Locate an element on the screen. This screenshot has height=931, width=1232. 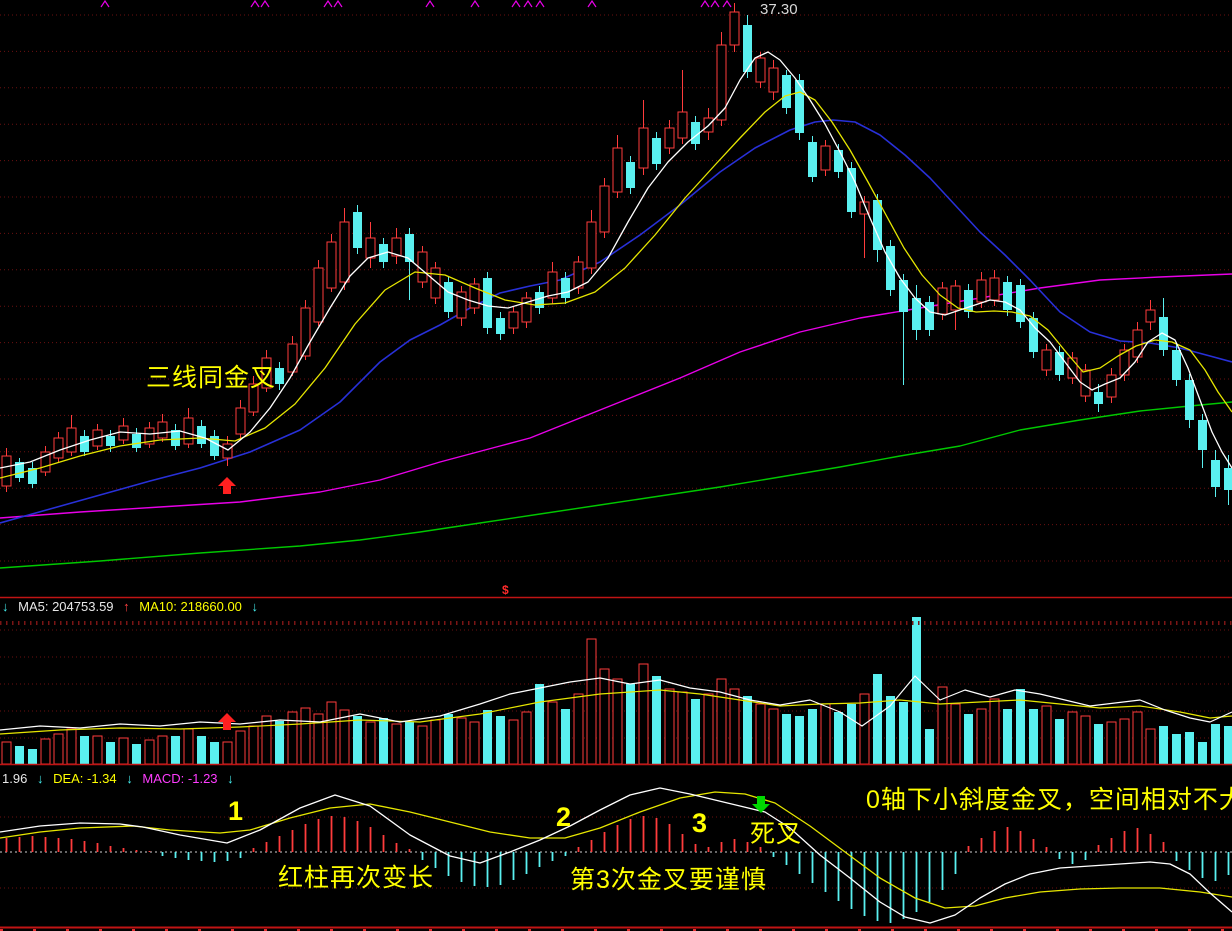
golden-cross-2-marker: 2 is located at coordinates (564, 817).